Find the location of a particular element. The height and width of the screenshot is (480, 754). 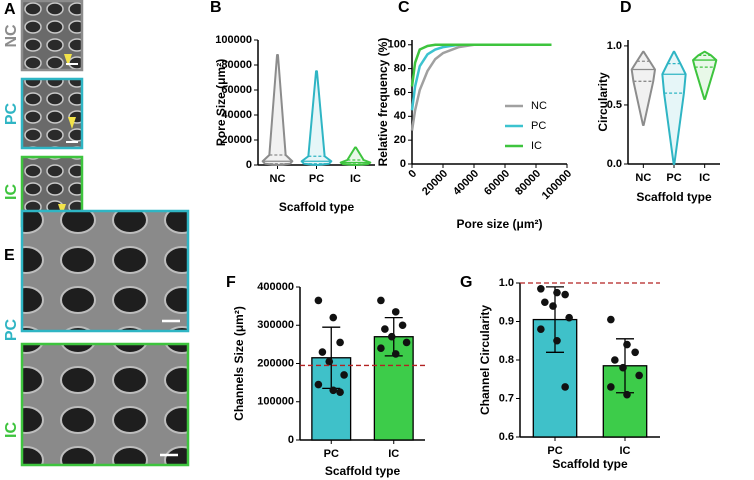

y-tick-label: 80000 is located at coordinates (236, 65).